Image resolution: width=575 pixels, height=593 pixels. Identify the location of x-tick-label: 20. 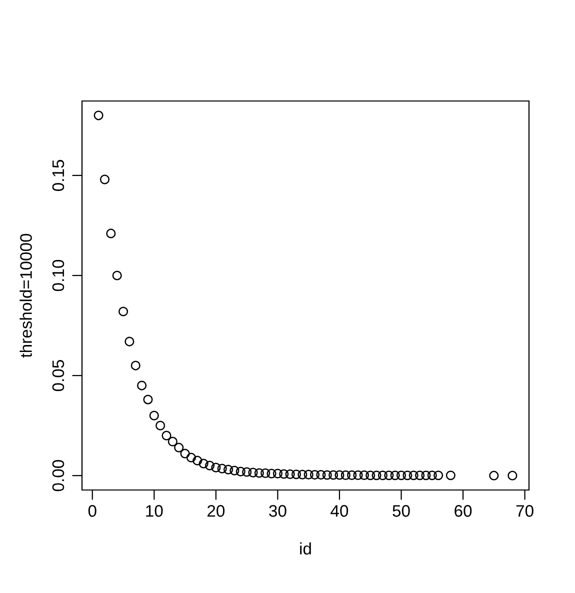
(216, 511).